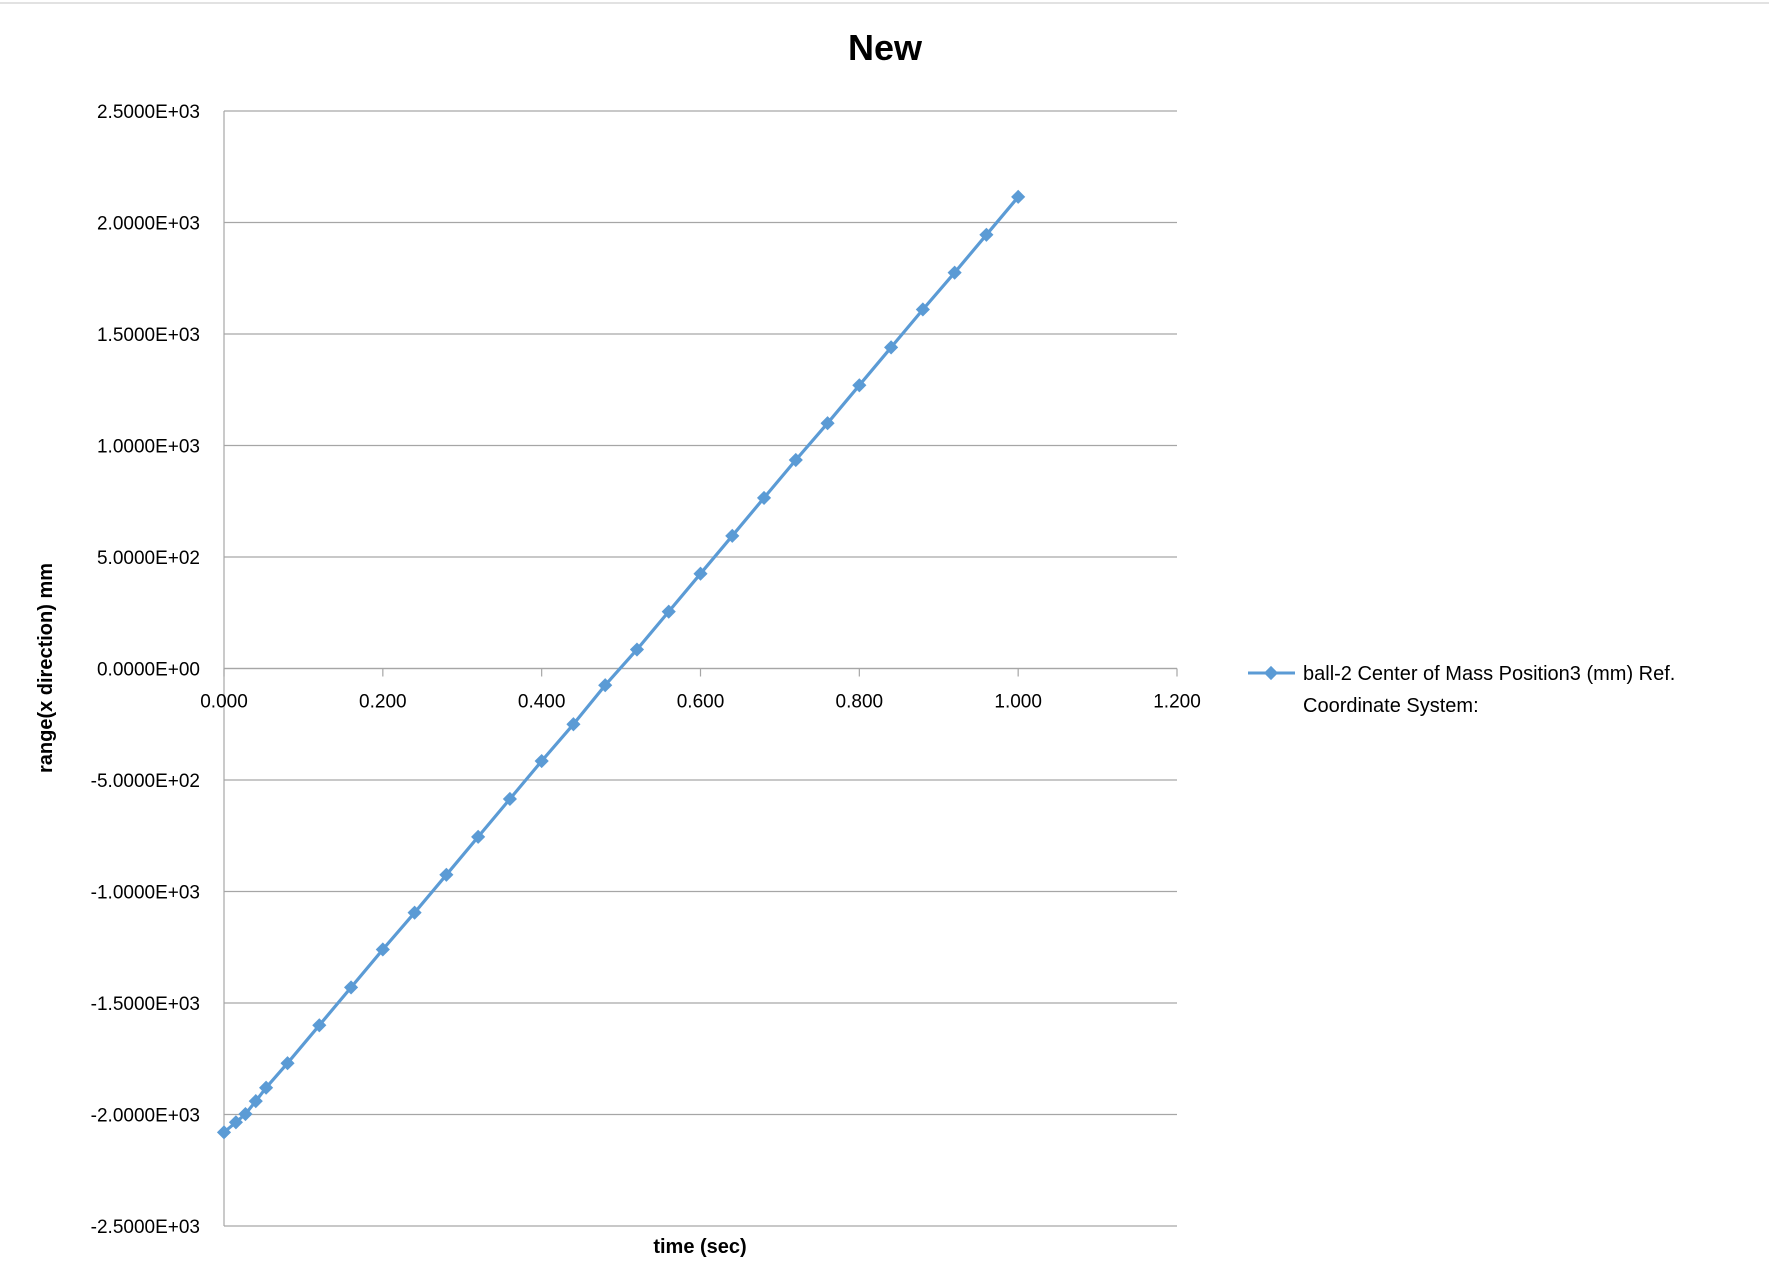  I want to click on y-tick-label: -1.5000E+03, so click(145, 1004).